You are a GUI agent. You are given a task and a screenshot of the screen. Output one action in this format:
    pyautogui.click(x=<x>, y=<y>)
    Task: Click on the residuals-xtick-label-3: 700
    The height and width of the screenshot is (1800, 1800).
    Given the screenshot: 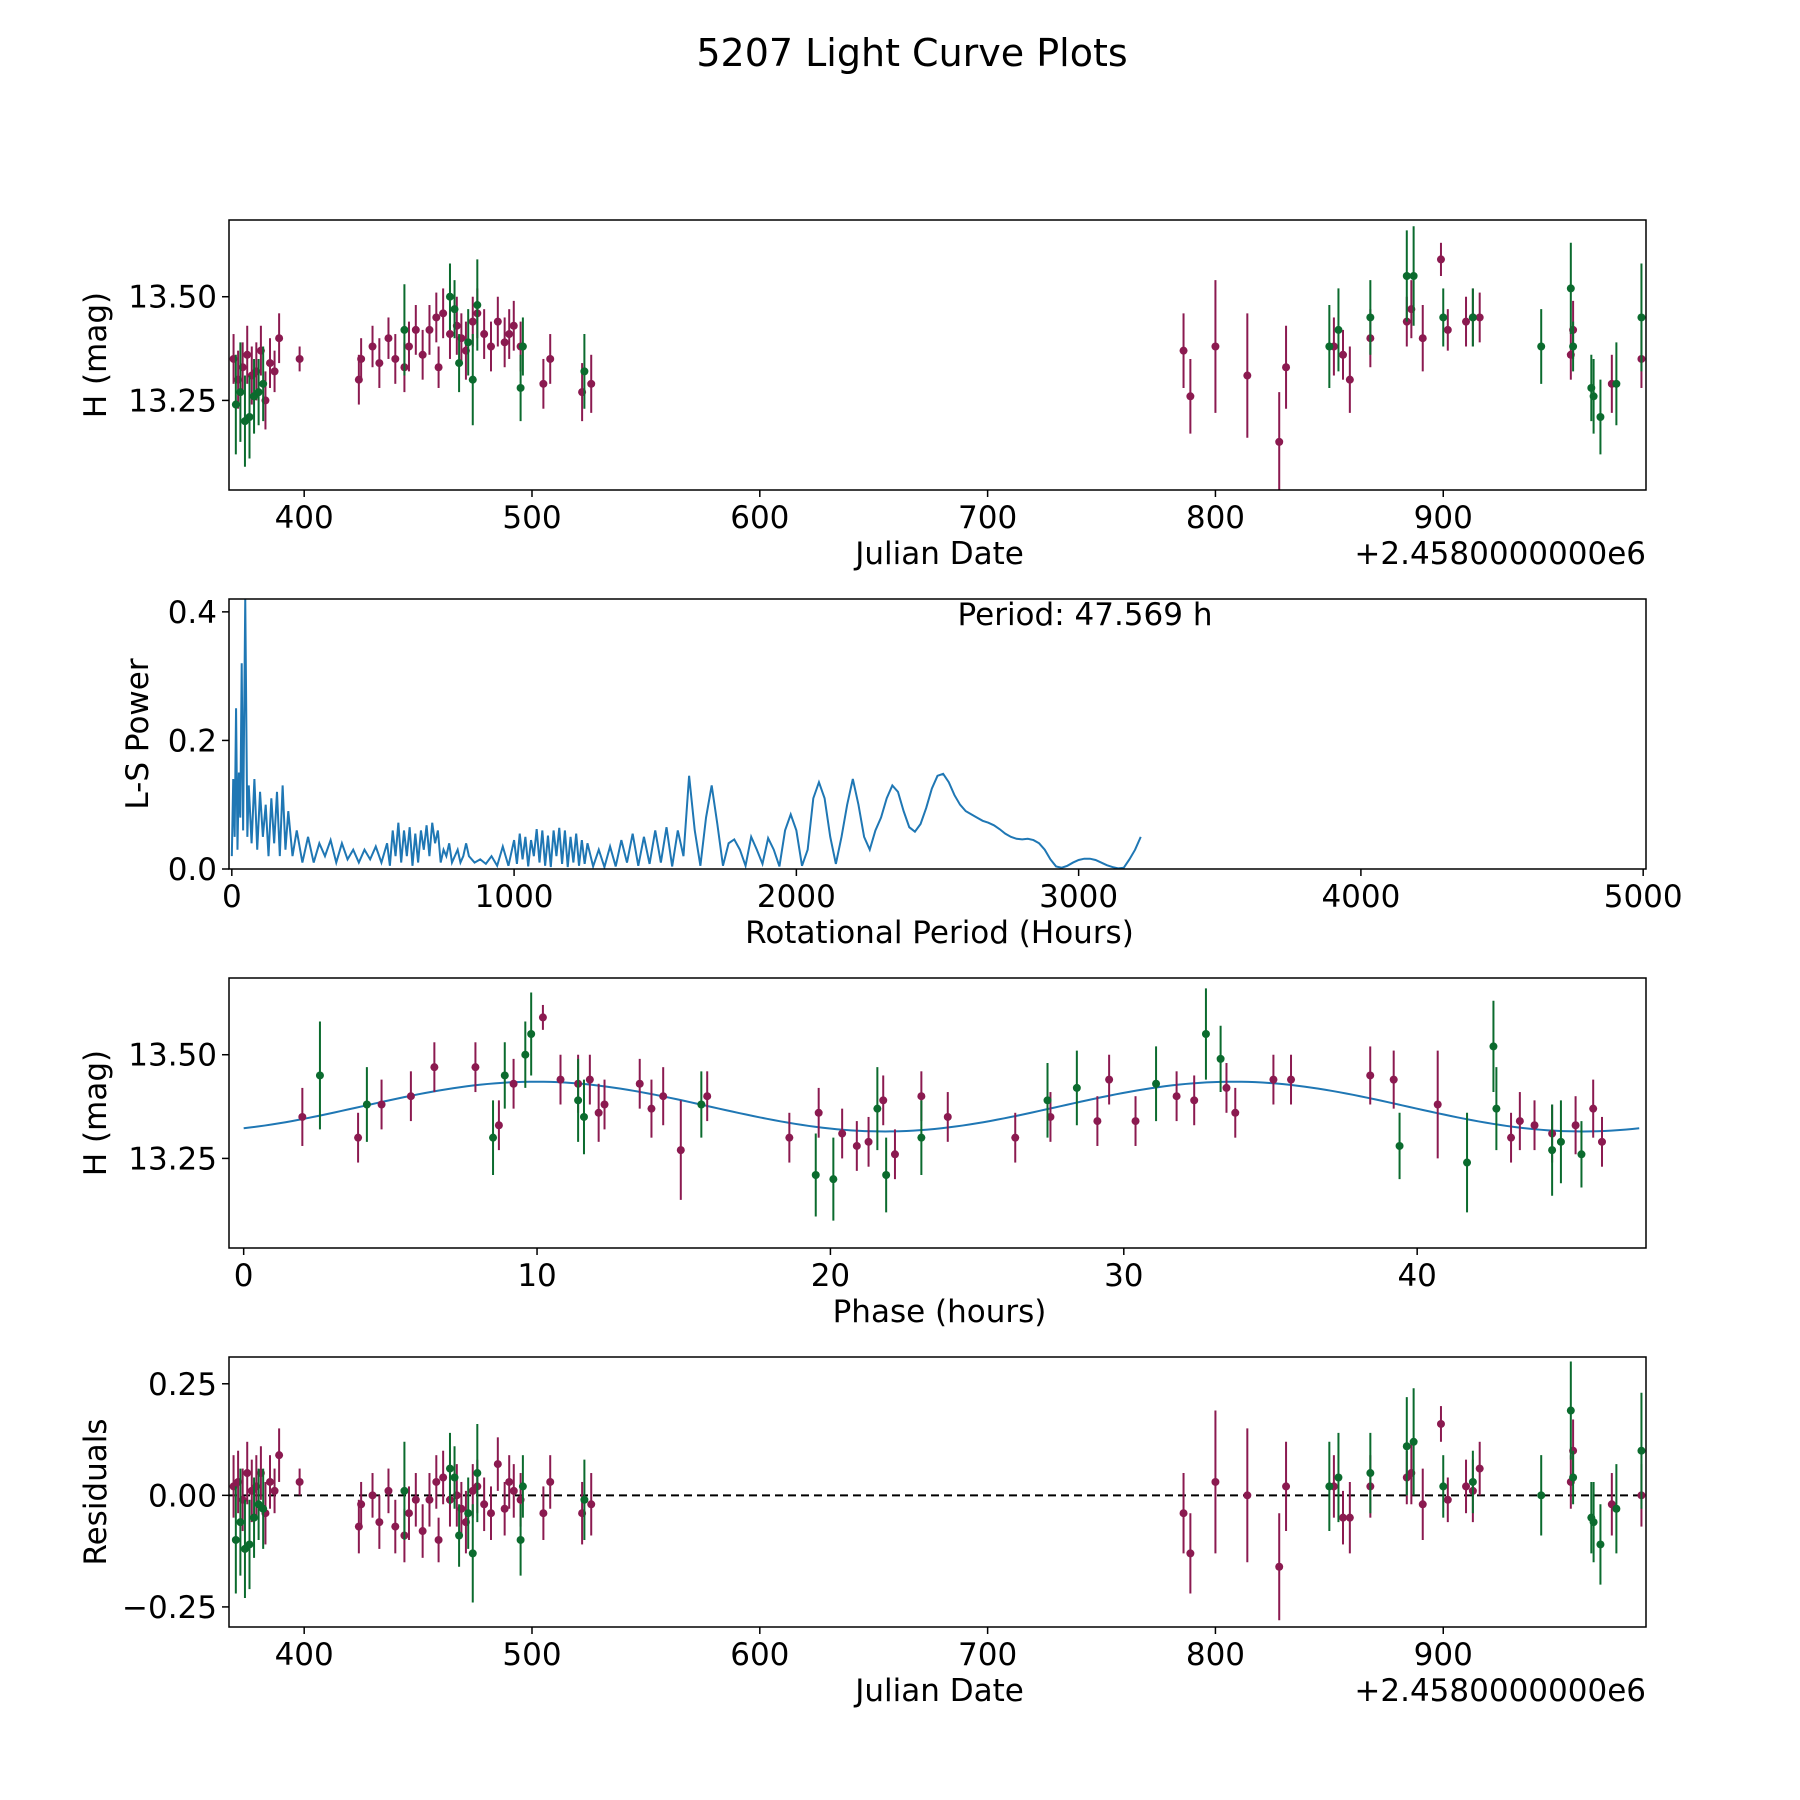 What is the action you would take?
    pyautogui.click(x=987, y=1655)
    